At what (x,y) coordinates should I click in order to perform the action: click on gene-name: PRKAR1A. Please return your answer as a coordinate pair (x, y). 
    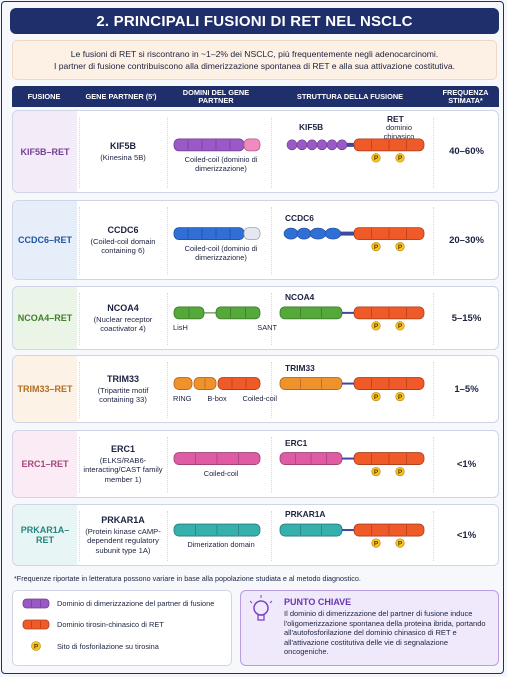
    Looking at the image, I should click on (123, 519).